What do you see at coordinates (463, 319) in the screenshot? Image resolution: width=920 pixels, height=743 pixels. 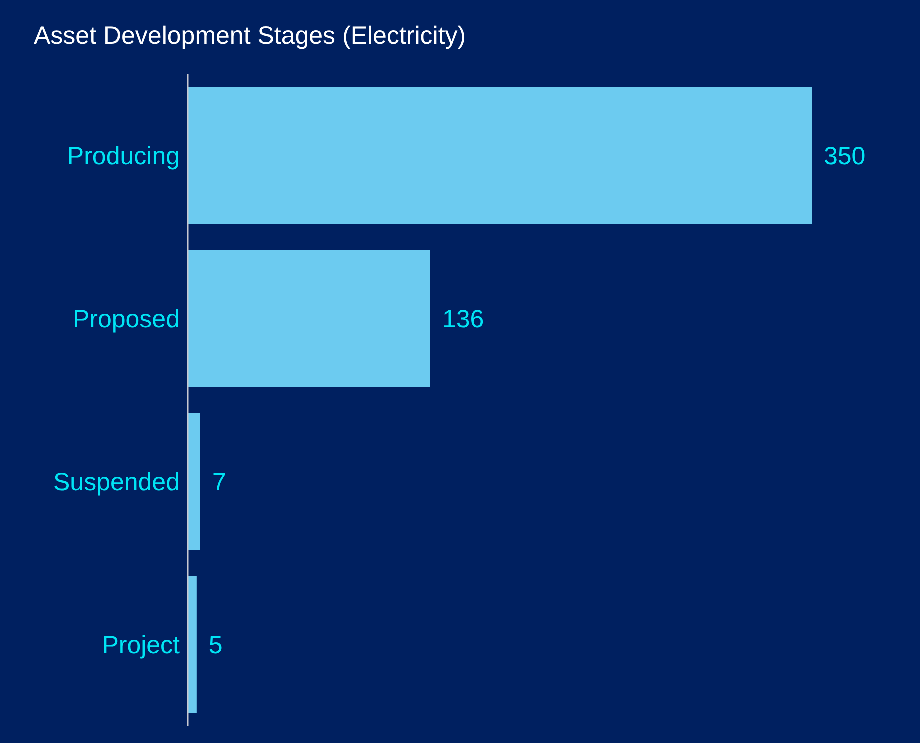 I see `data-label: 136` at bounding box center [463, 319].